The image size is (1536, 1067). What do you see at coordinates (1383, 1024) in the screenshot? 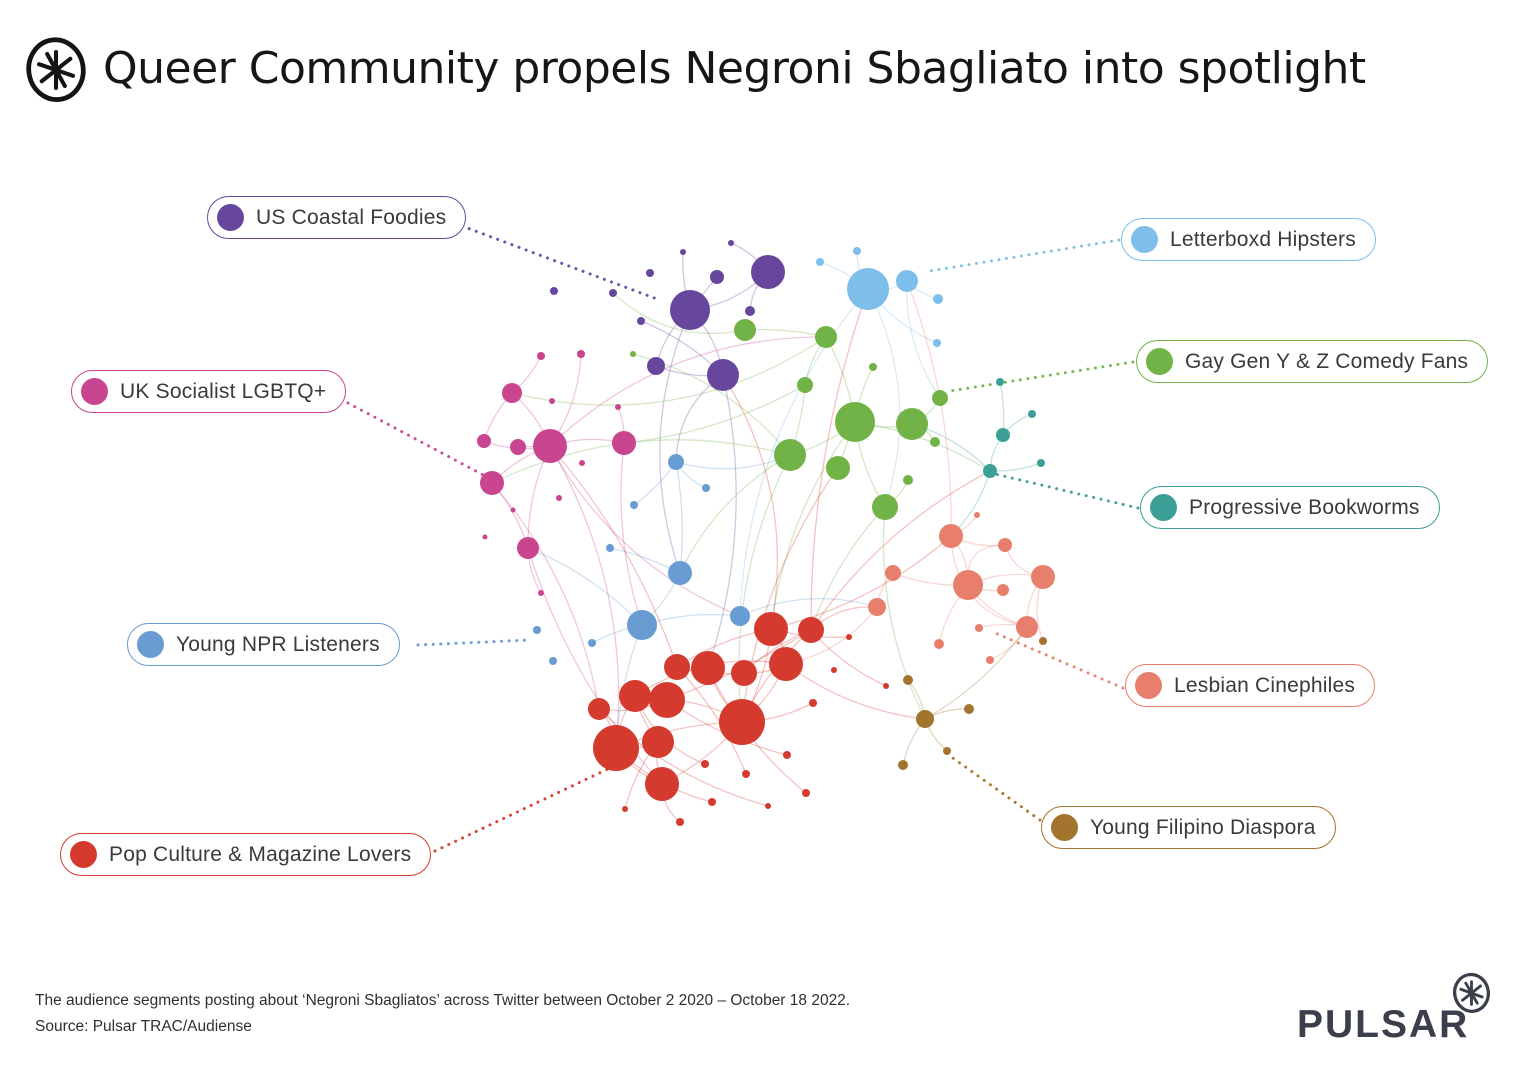
I see `pulsar-wordmark: PULSAR` at bounding box center [1383, 1024].